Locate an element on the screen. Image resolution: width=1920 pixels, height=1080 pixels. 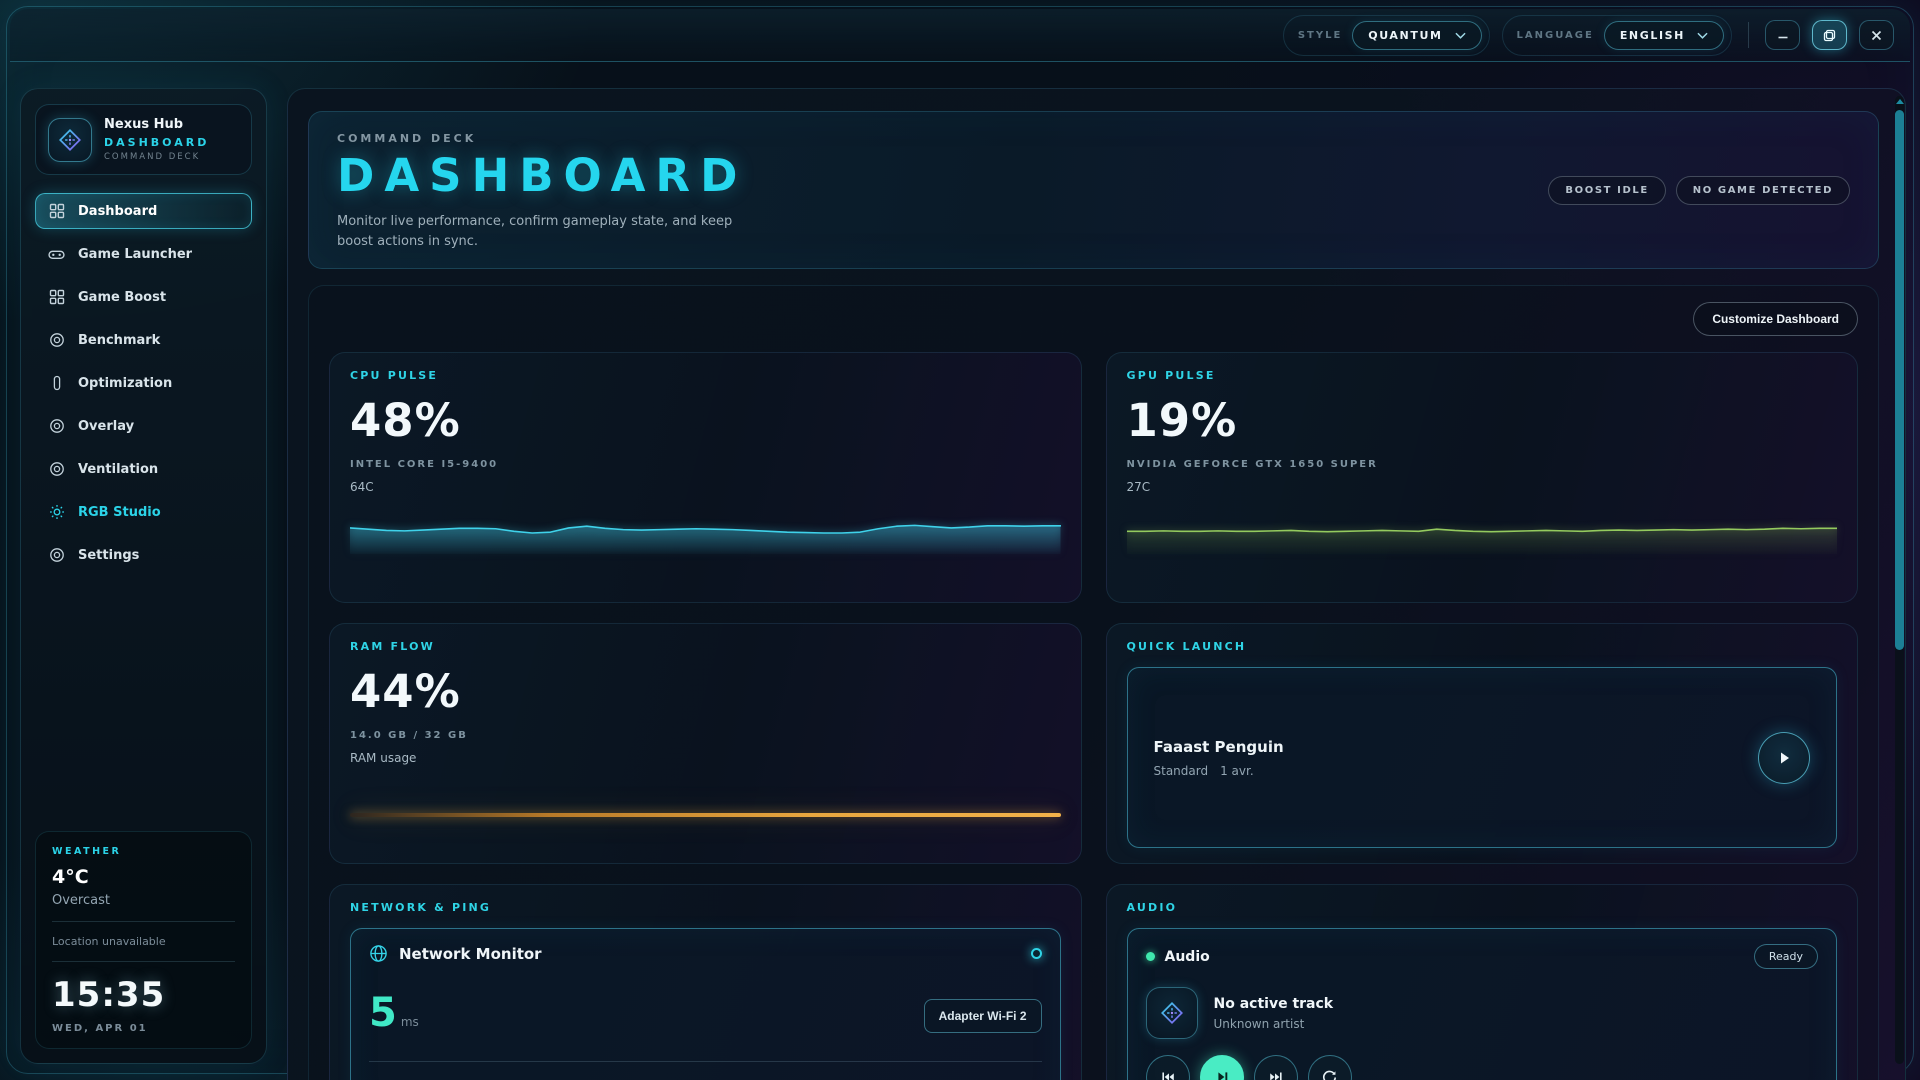
grid-icon is located at coordinates (56, 211).